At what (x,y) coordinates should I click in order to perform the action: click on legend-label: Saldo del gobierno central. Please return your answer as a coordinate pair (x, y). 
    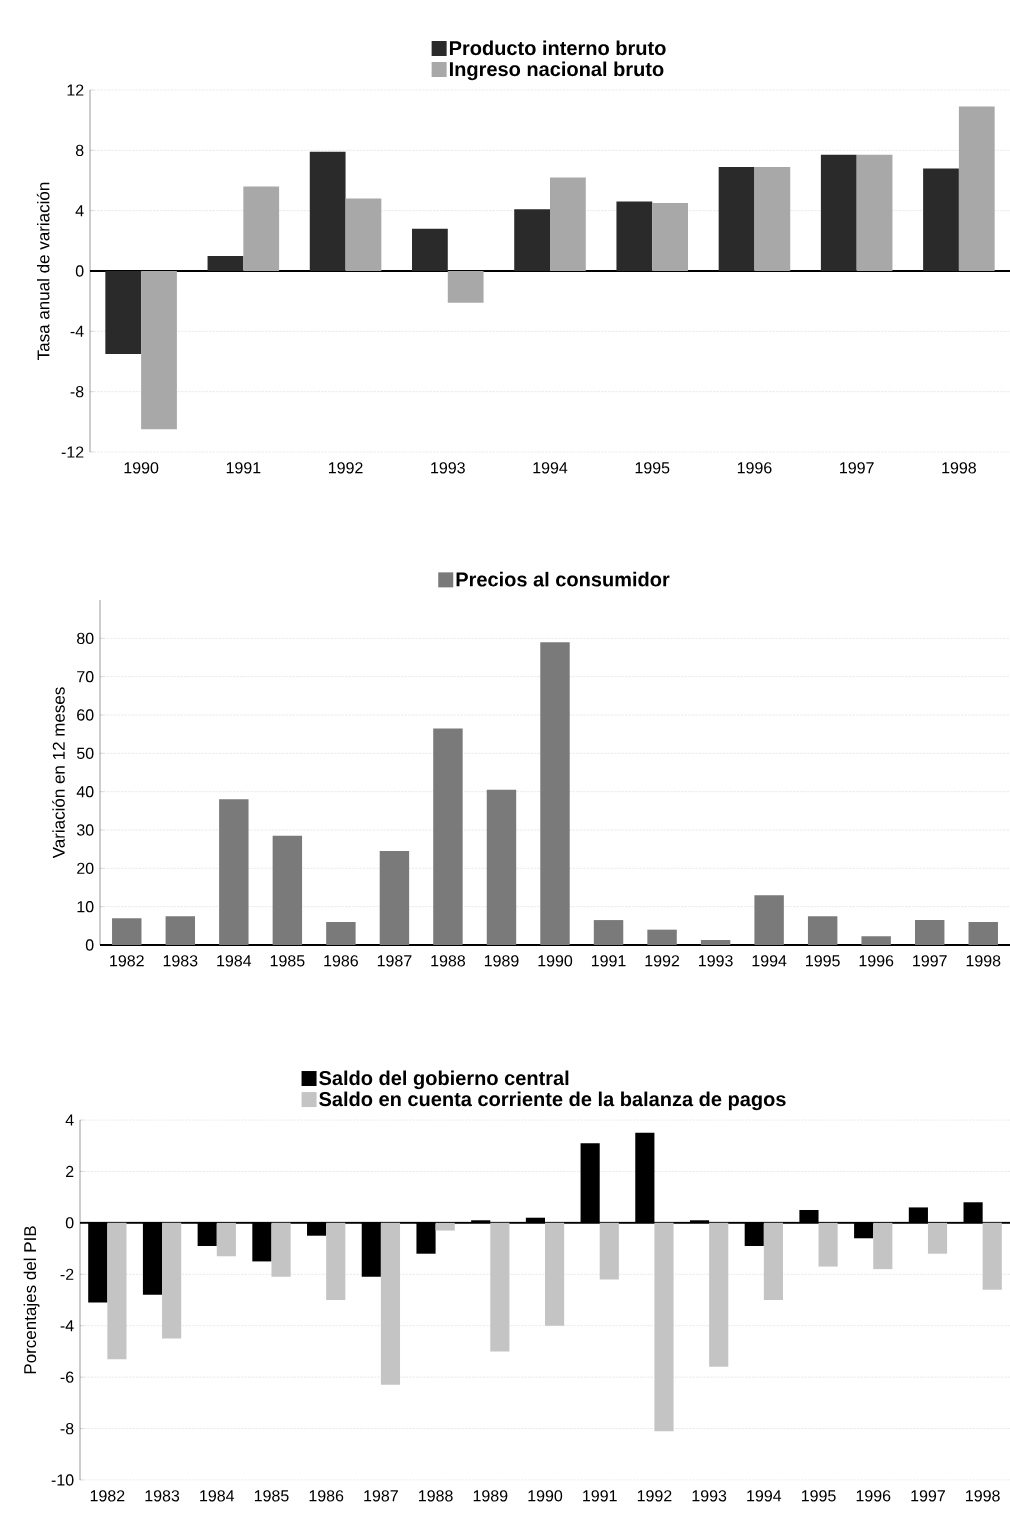
    Looking at the image, I should click on (444, 1080).